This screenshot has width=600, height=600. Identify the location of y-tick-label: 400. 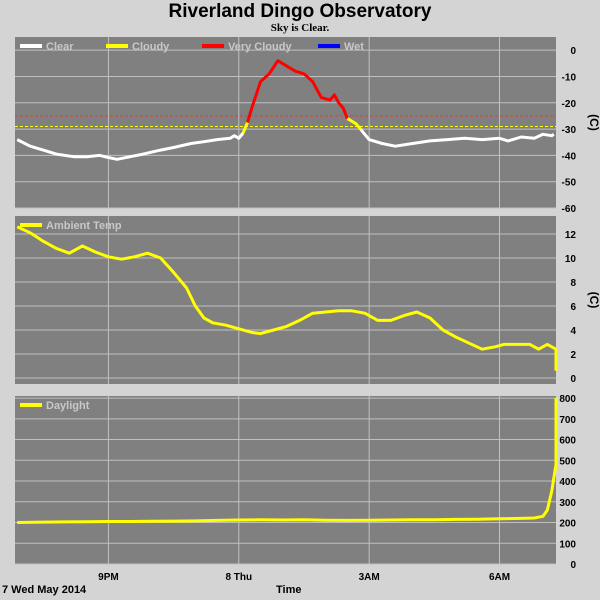
(567, 482).